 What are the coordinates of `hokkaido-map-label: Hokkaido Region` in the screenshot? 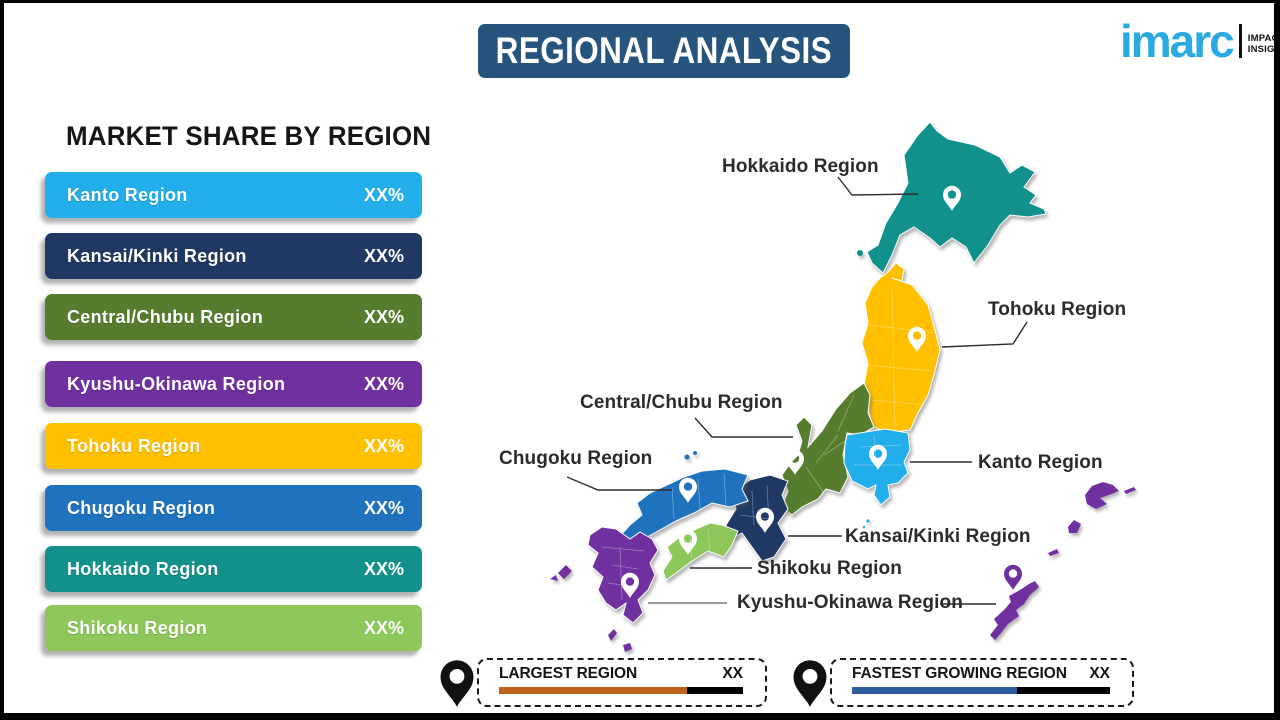 It's located at (800, 166).